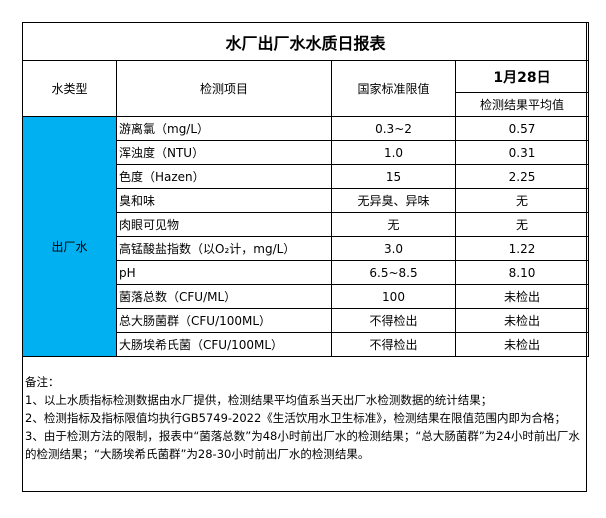 The width and height of the screenshot is (606, 518). I want to click on table-row: pH 6.5~8.5 8.10, so click(306, 272).